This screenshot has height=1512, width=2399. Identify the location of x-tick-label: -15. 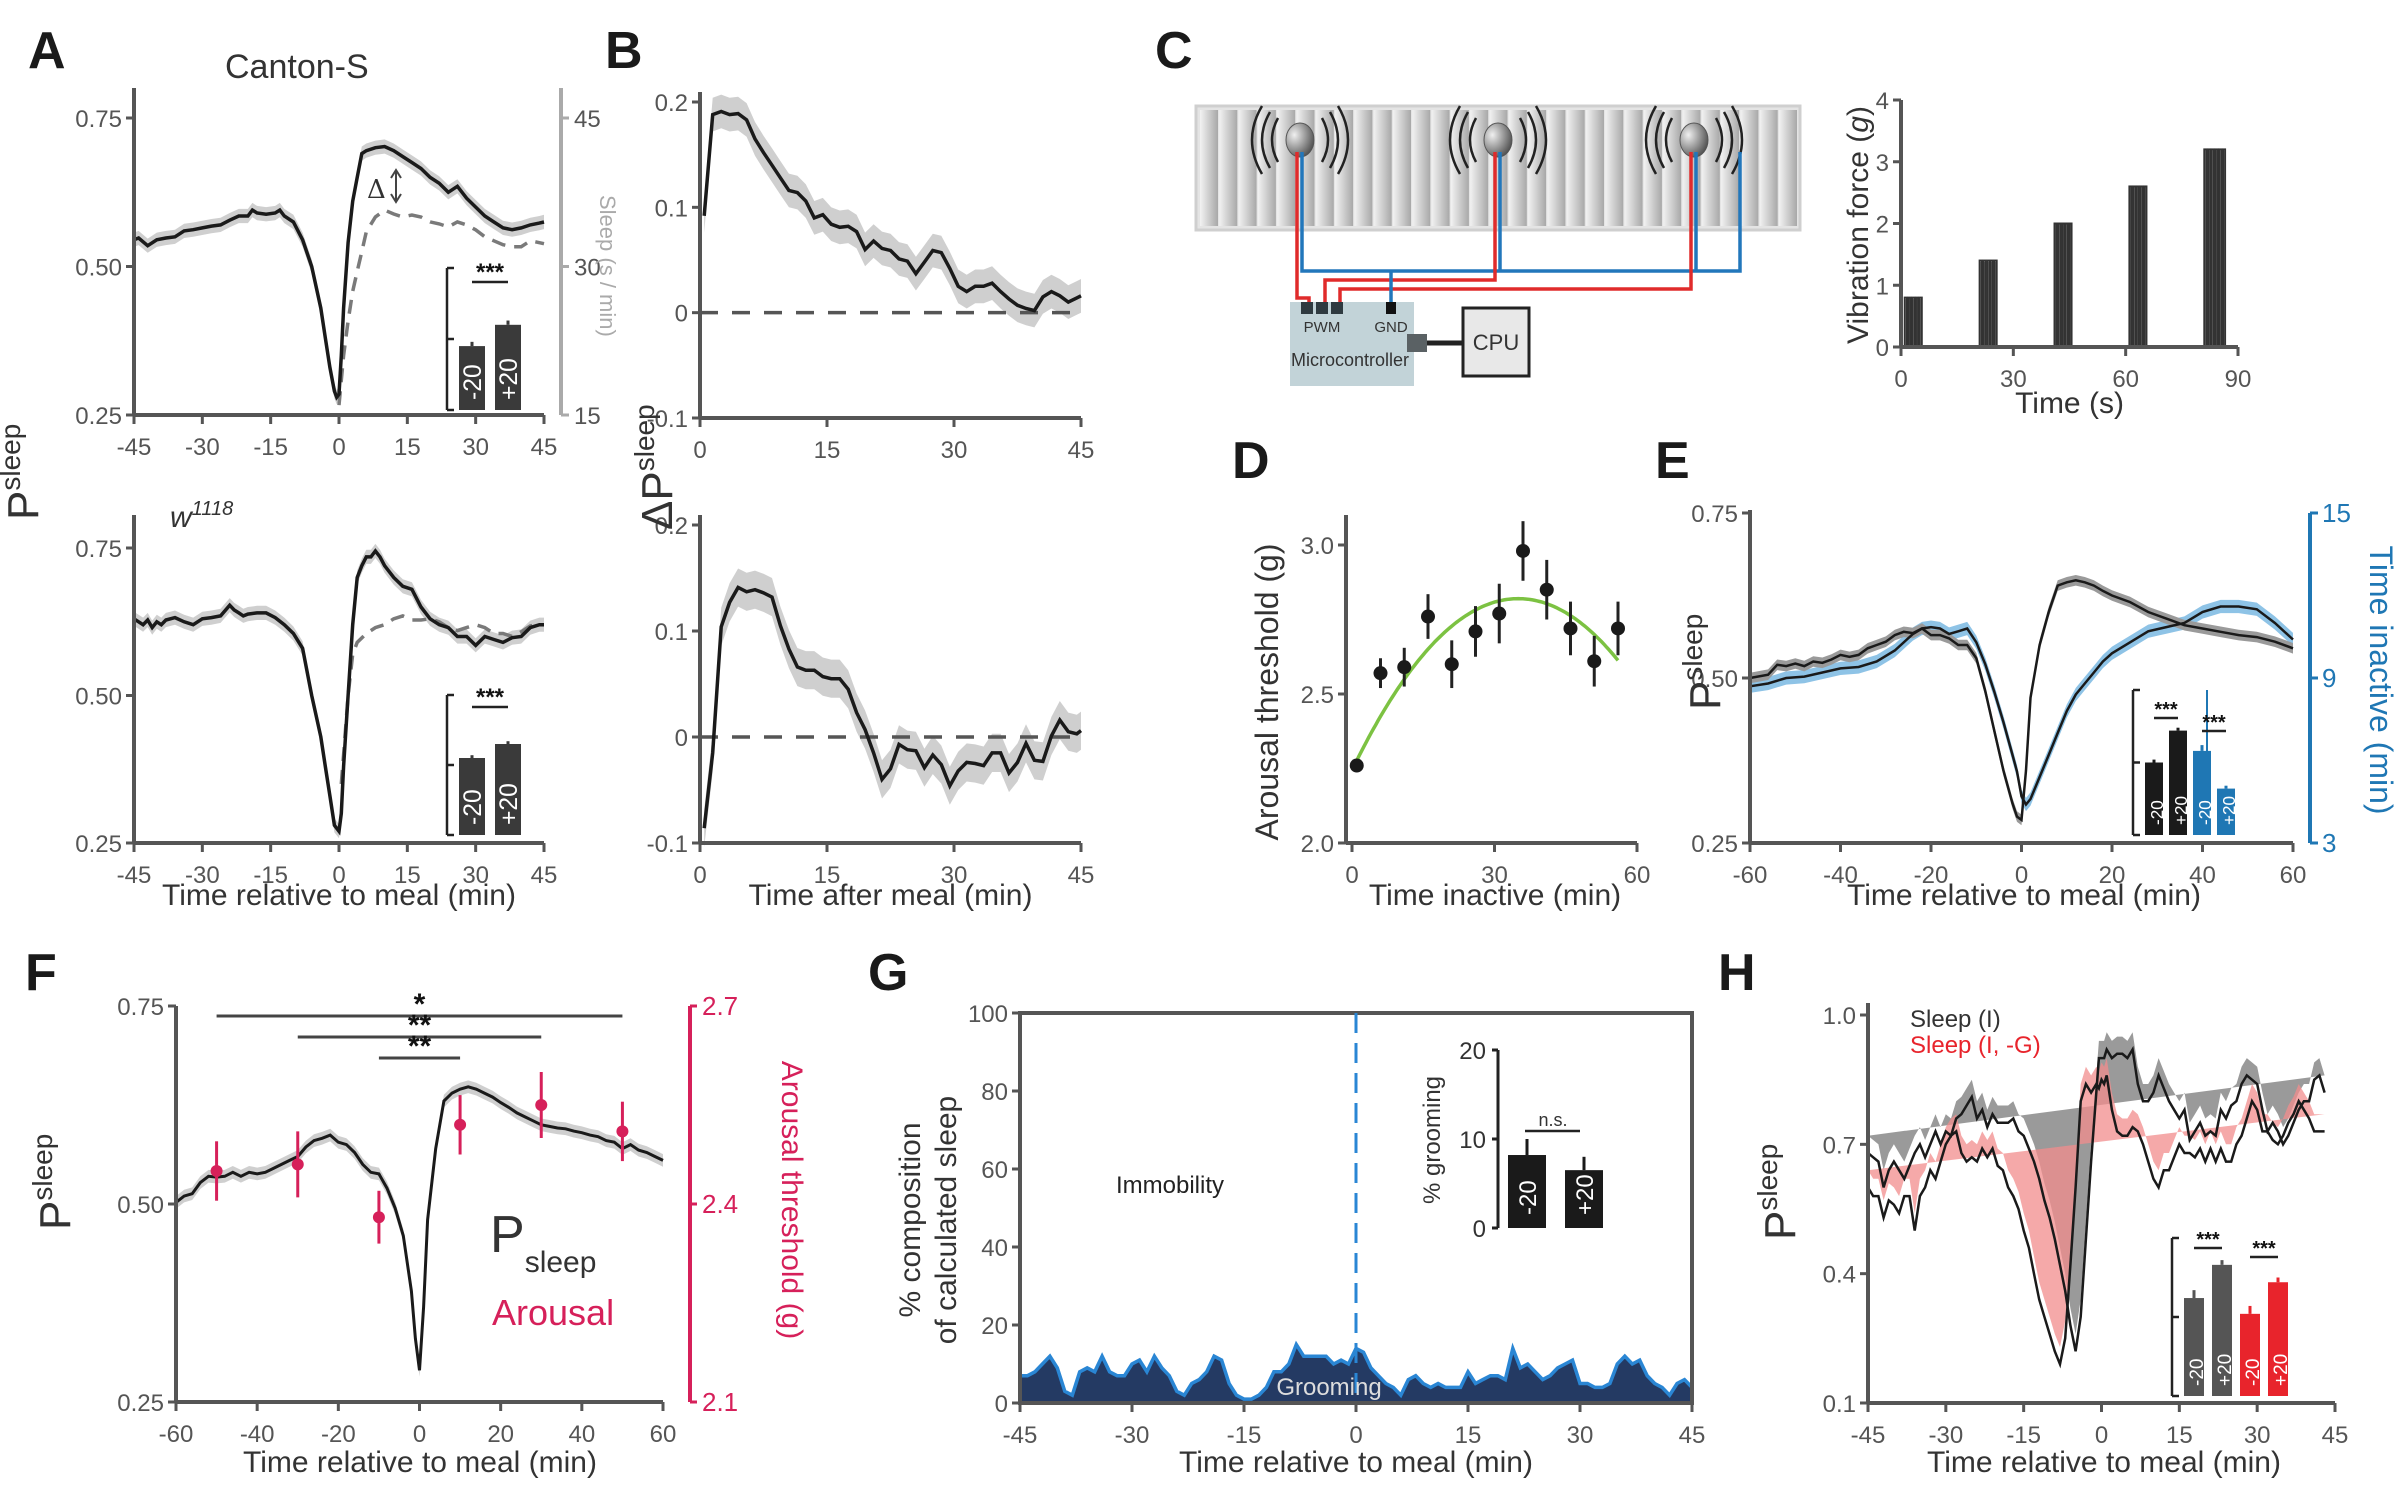
(2023, 1435).